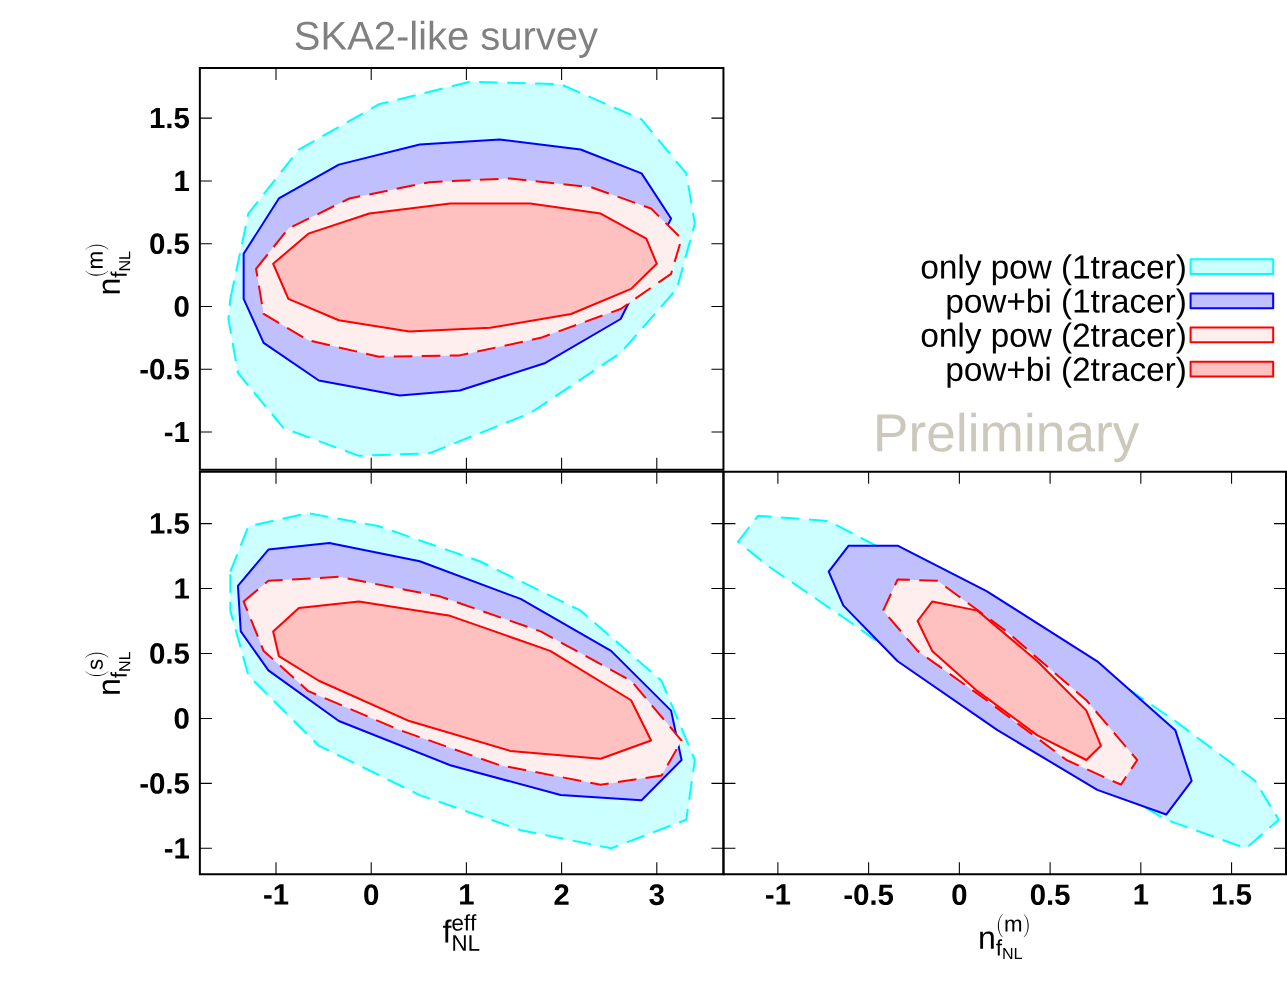  Describe the element at coordinates (1008, 437) in the screenshot. I see `text: Preliminary` at that location.